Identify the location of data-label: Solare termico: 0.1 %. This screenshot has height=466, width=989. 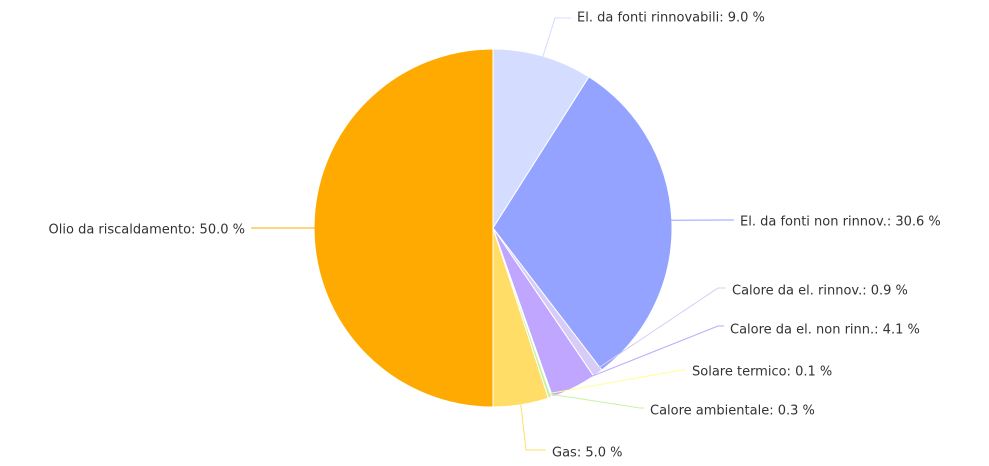
(762, 372).